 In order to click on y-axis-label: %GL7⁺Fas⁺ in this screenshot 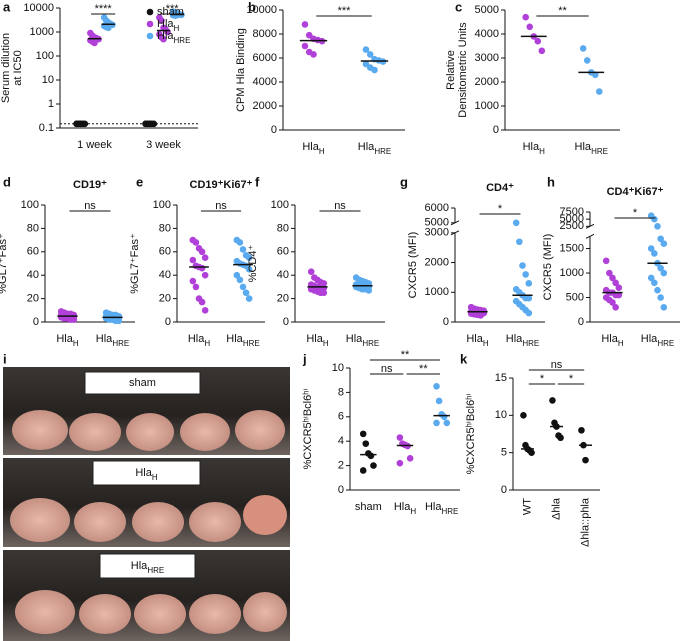, I will do `click(4, 263)`.